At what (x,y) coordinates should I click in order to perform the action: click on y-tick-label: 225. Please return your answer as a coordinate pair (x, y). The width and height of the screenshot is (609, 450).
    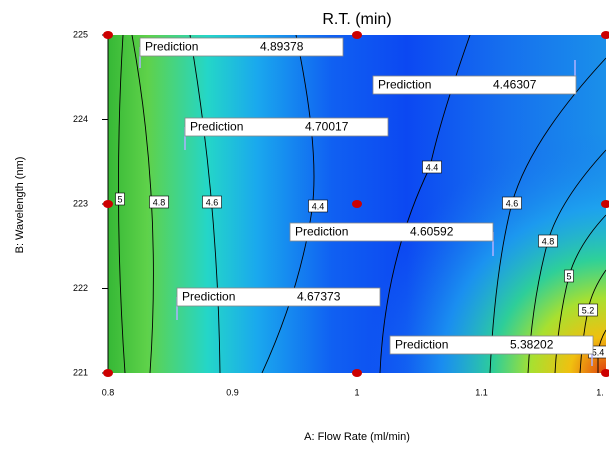
    Looking at the image, I should click on (80, 34).